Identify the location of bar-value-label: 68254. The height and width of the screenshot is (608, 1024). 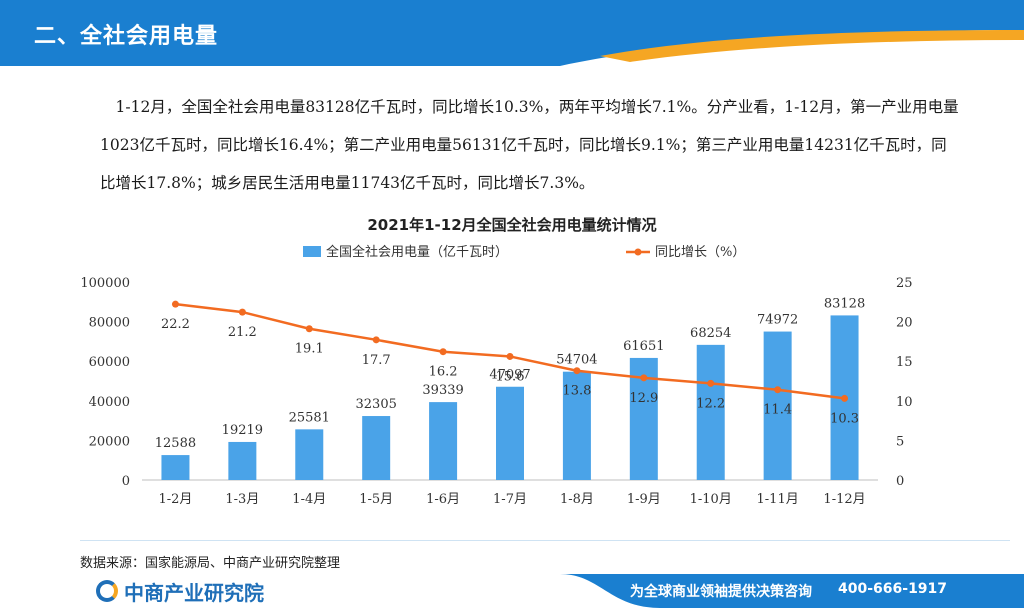
(710, 333).